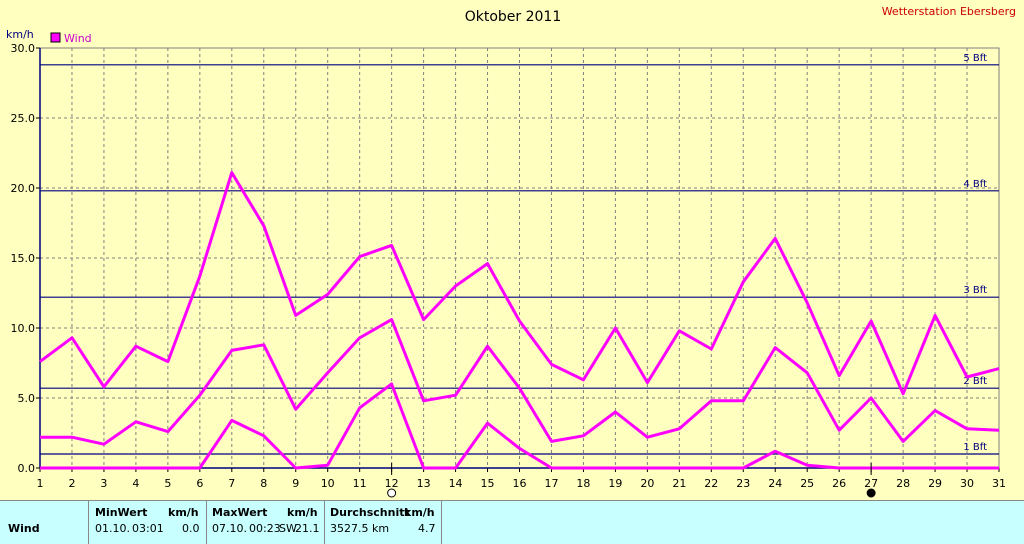  I want to click on legend-label: Wind, so click(78, 38).